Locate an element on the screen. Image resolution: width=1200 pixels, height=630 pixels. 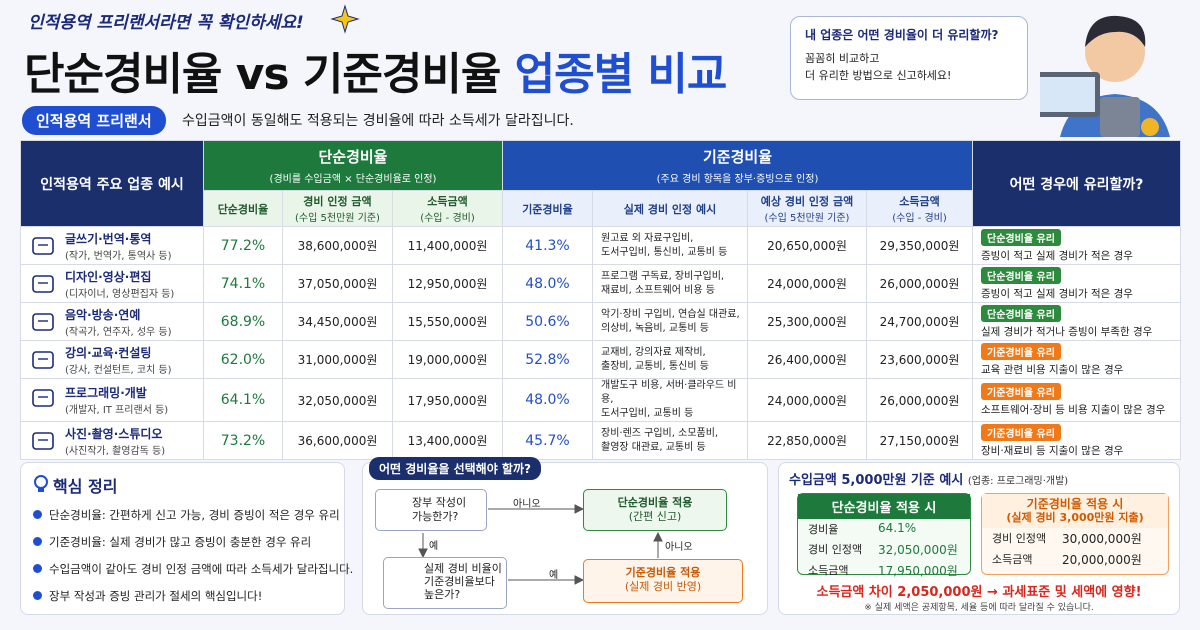
advice-text: 교육 관련 비용 지출이 많은 경우 is located at coordinates (1052, 369).